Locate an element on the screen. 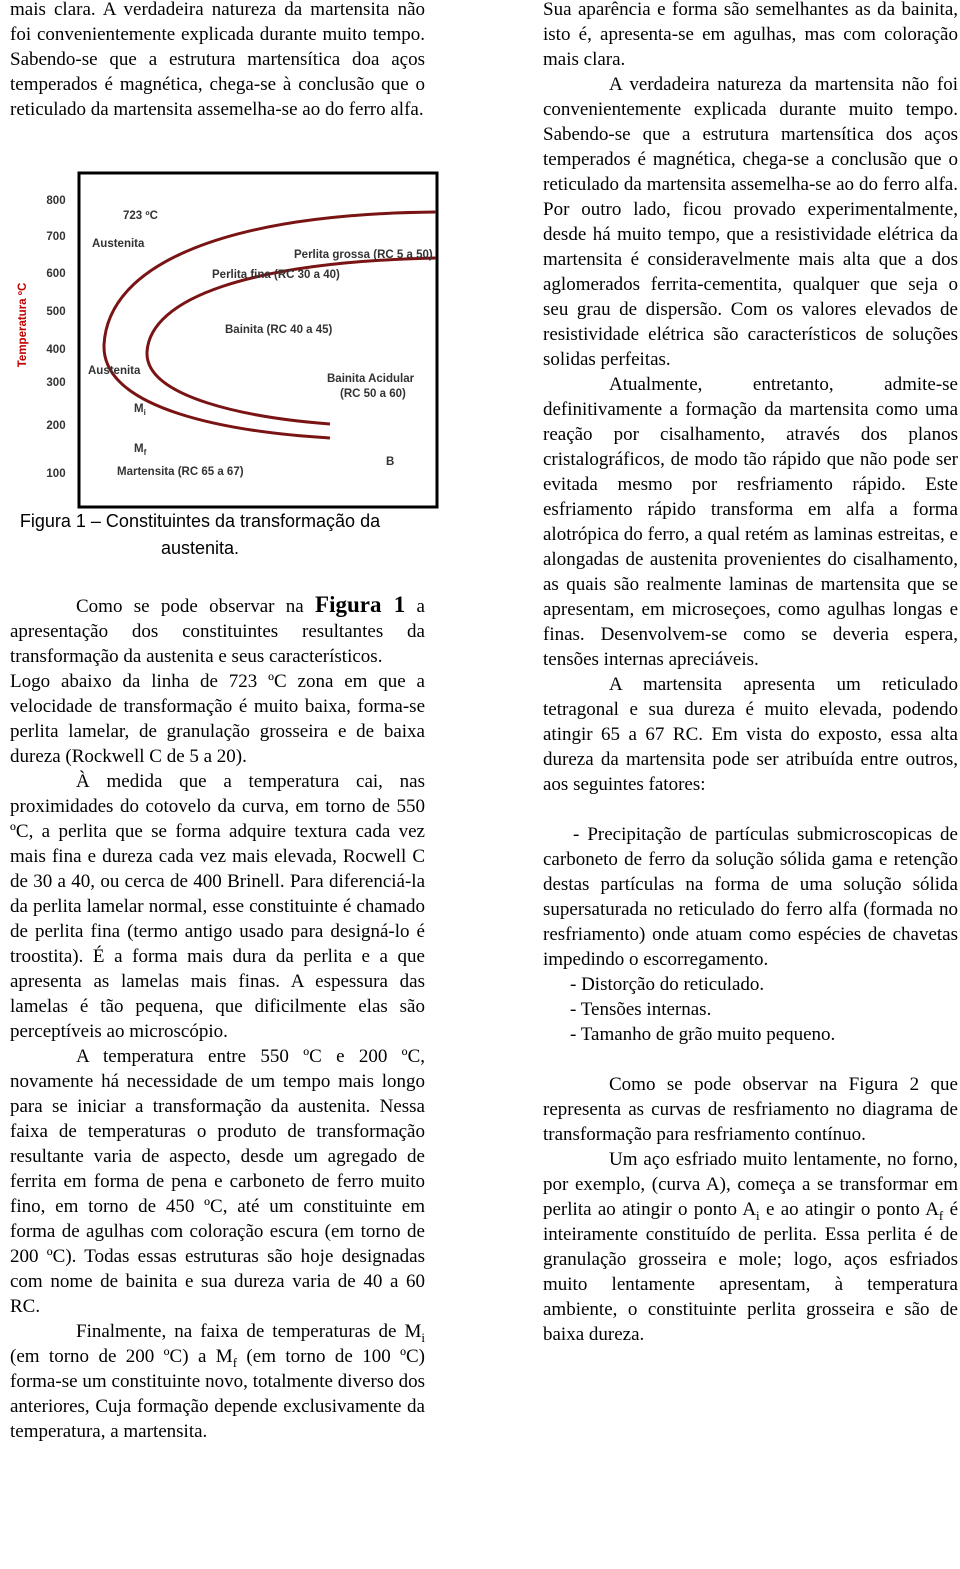  text: e ao atingir o ponto A is located at coordinates (849, 1209).